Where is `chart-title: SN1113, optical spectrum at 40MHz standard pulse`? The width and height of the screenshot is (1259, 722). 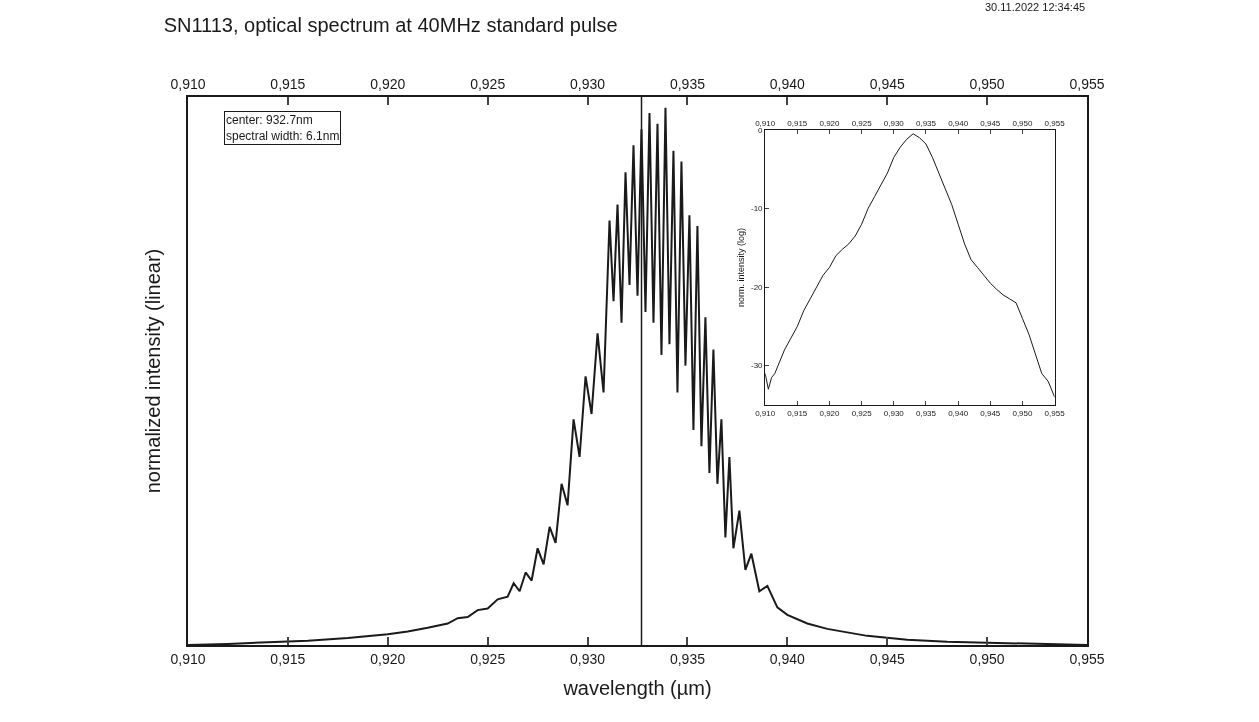
chart-title: SN1113, optical spectrum at 40MHz standard pulse is located at coordinates (390, 25).